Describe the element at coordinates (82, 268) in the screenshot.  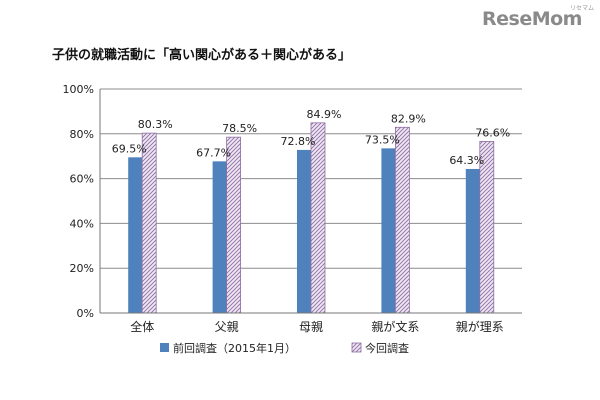
I see `y-tick-label: 20%` at that location.